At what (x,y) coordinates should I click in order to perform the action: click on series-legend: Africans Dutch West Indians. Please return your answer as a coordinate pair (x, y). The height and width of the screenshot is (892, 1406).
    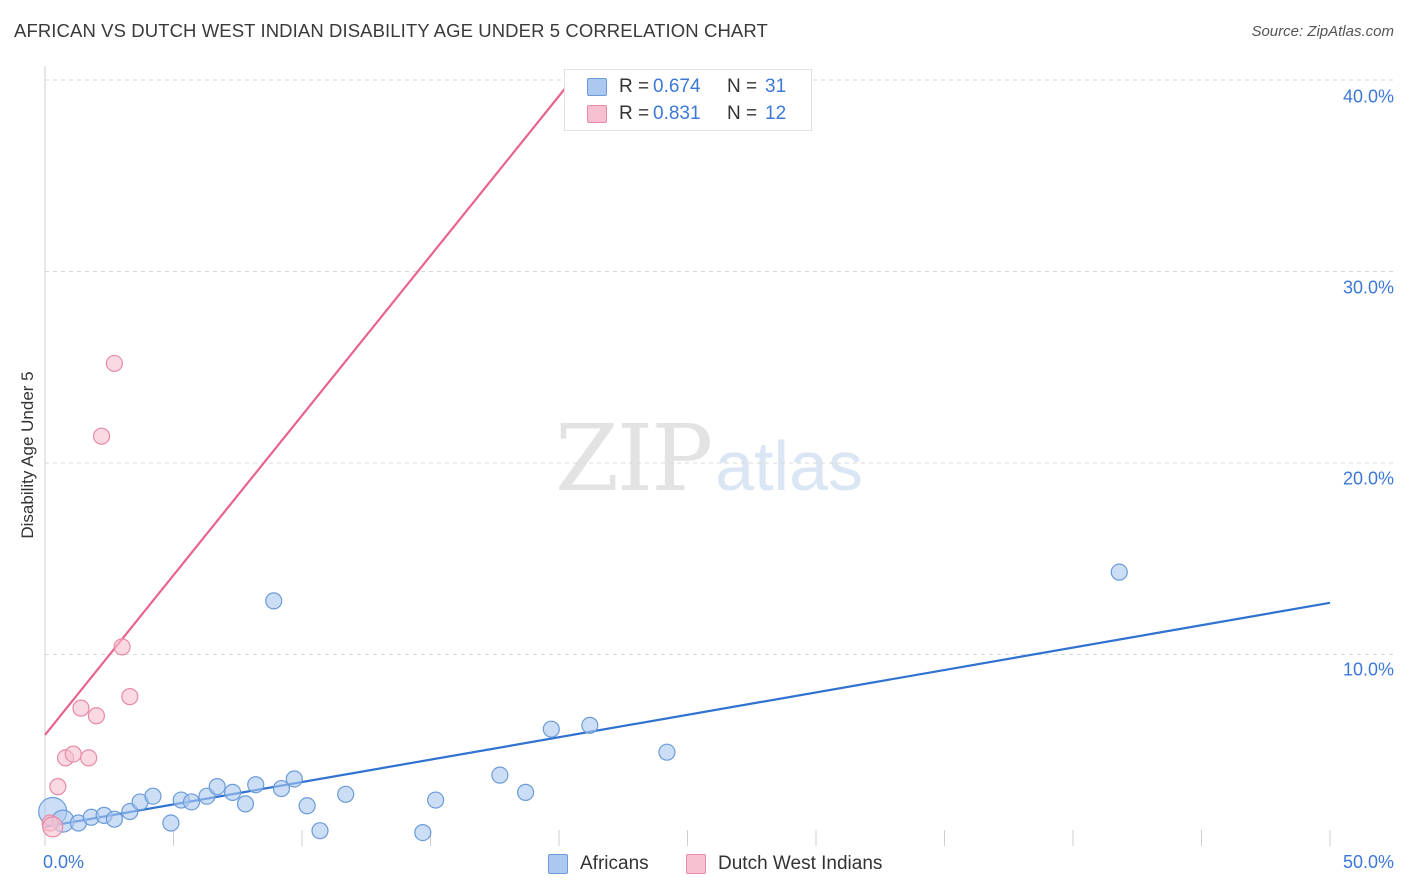
    Looking at the image, I should click on (703, 865).